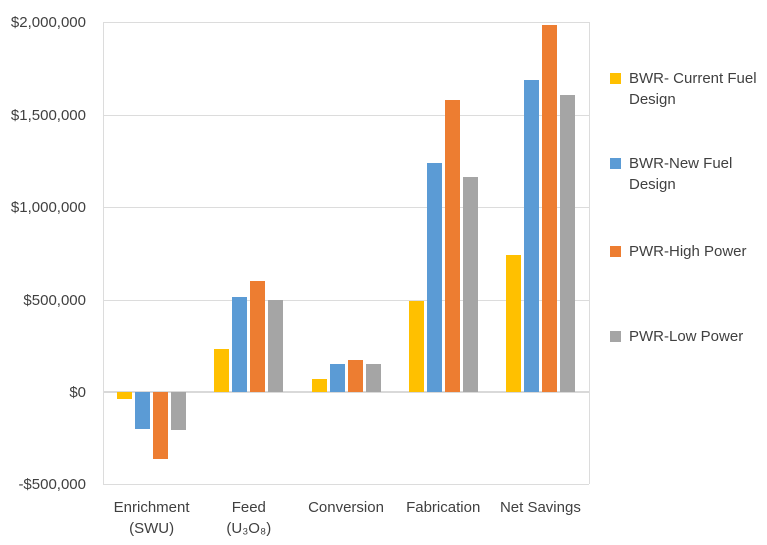 Image resolution: width=767 pixels, height=545 pixels. What do you see at coordinates (52, 485) in the screenshot?
I see `y-tick-label: -$500,000` at bounding box center [52, 485].